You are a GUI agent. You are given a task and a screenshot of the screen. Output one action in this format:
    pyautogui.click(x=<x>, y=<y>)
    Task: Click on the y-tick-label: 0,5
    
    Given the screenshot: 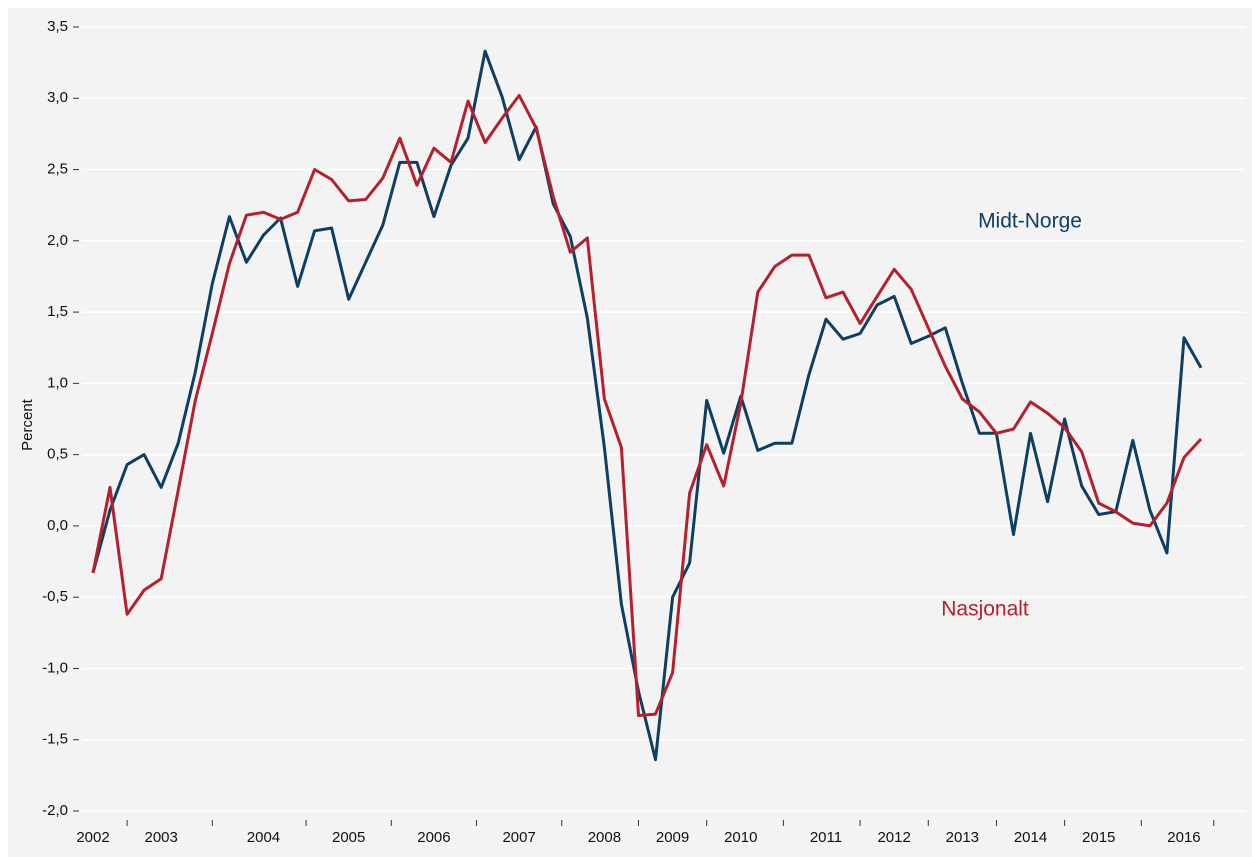 What is the action you would take?
    pyautogui.click(x=57, y=454)
    